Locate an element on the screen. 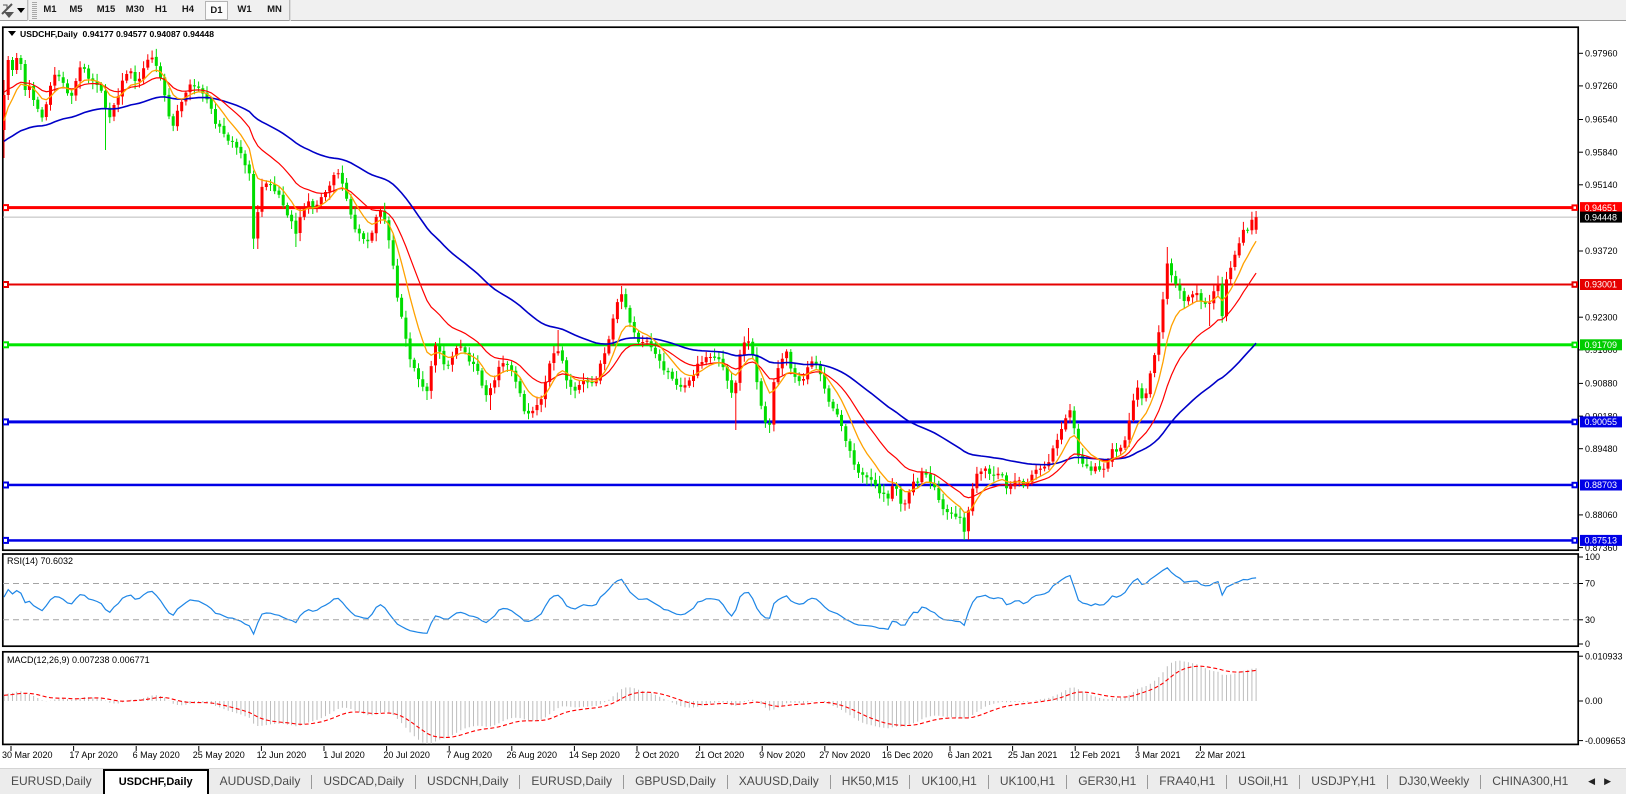 This screenshot has width=1626, height=794. svg-text: 26 Aug 2020 is located at coordinates (532, 755).